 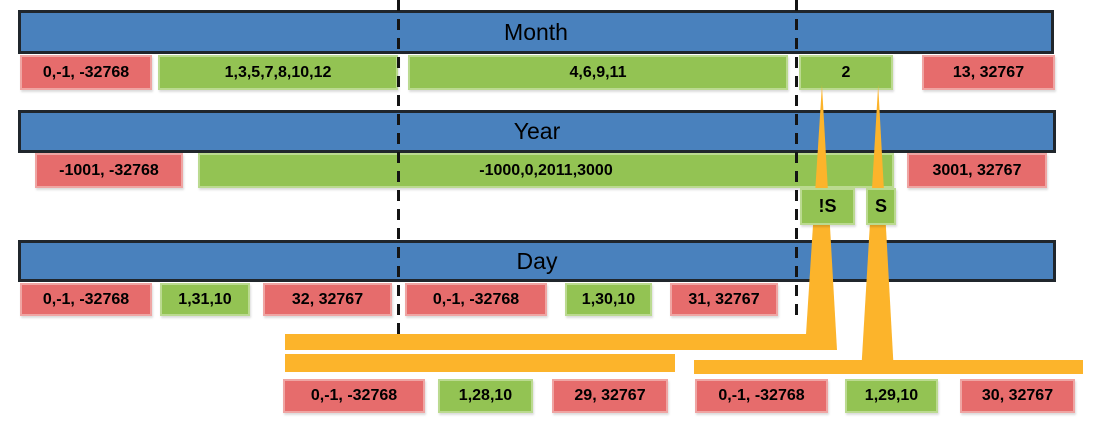 What do you see at coordinates (988, 72) in the screenshot?
I see `month-partition-invalid-high: 13, 32767` at bounding box center [988, 72].